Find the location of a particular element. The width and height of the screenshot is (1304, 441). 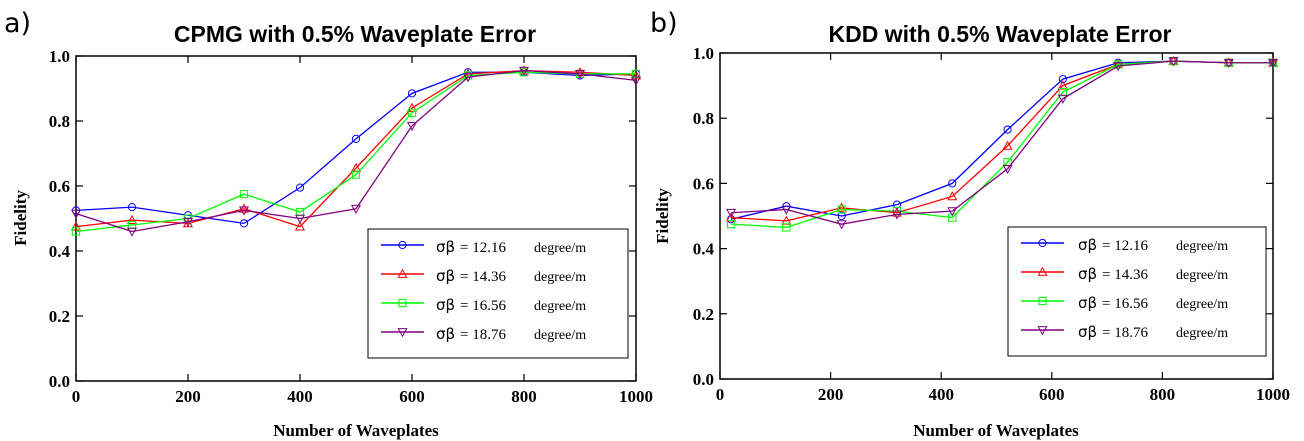

y-tick-label: 0.0 is located at coordinates (59, 381).